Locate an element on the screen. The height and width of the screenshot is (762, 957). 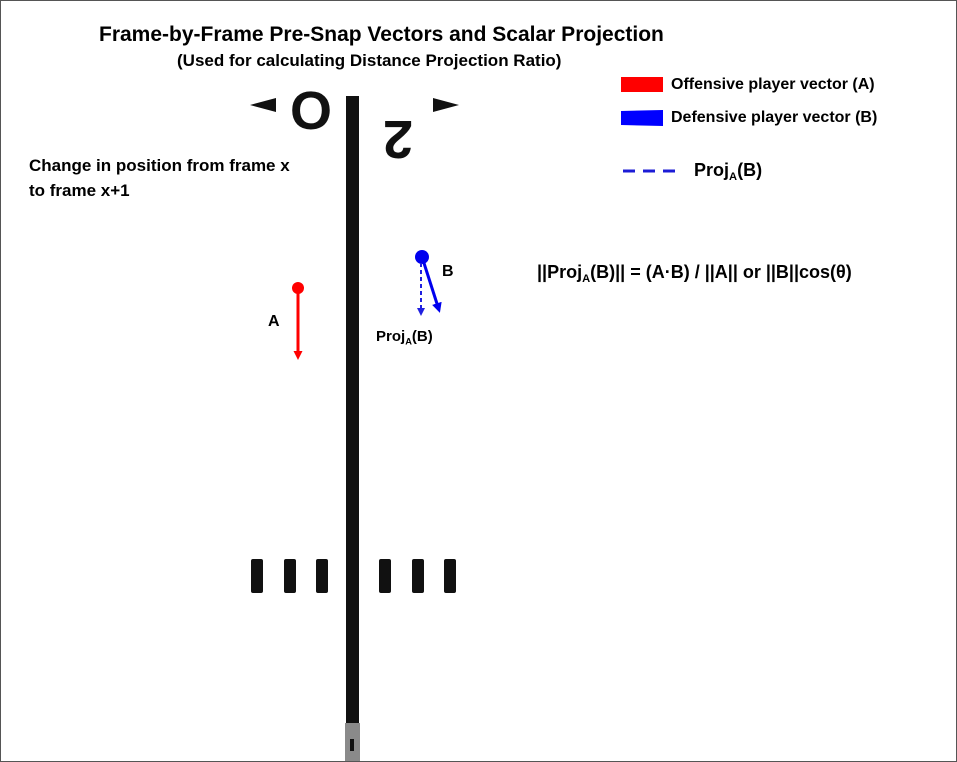
projection-label: ProjA(B) is located at coordinates (404, 337).